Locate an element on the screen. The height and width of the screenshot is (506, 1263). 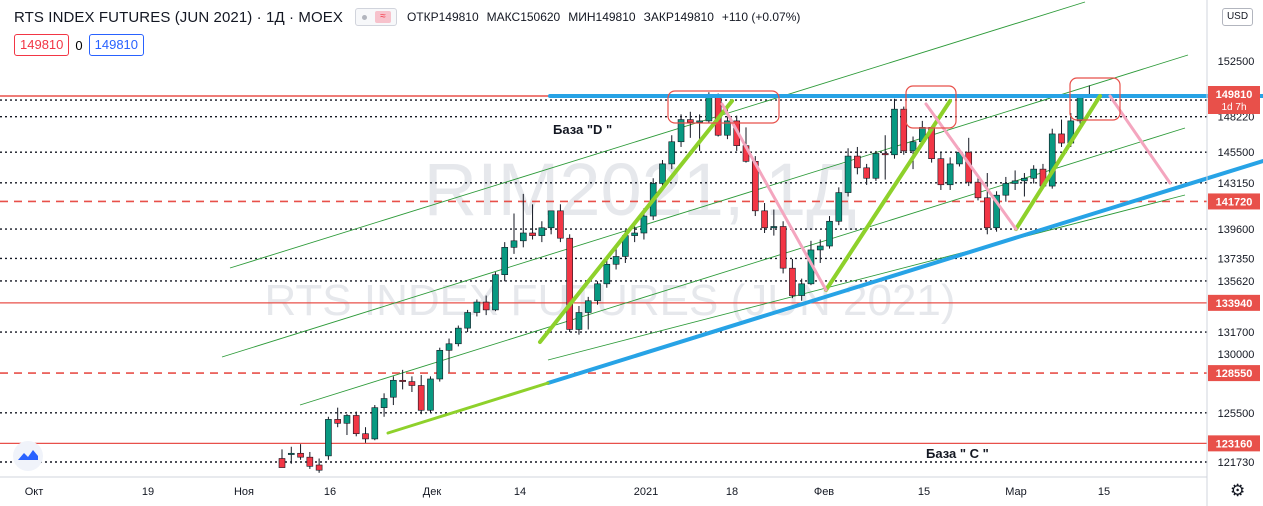
time-axis-label: 16 is located at coordinates (330, 492).